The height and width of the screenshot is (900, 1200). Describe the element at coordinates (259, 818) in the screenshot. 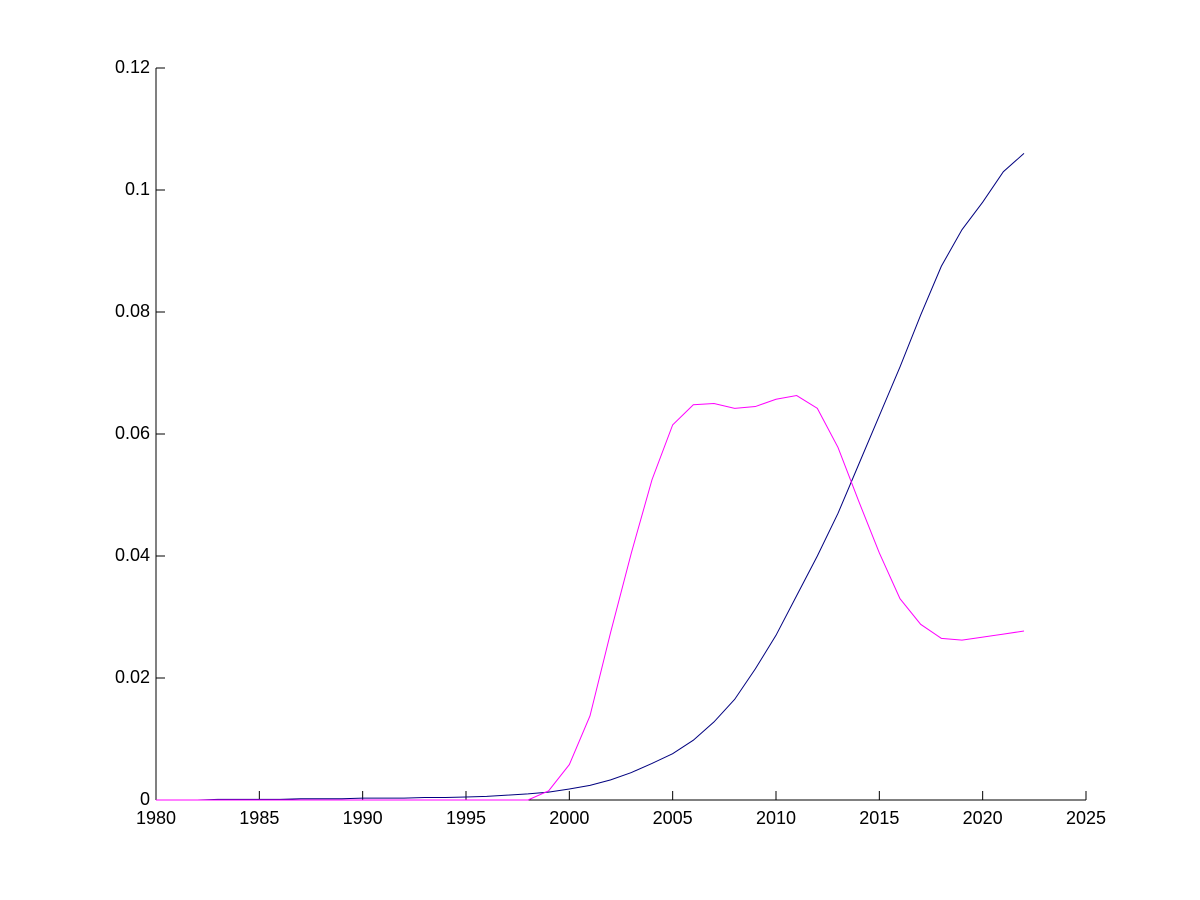

I see `x-tick-label: 1985` at that location.